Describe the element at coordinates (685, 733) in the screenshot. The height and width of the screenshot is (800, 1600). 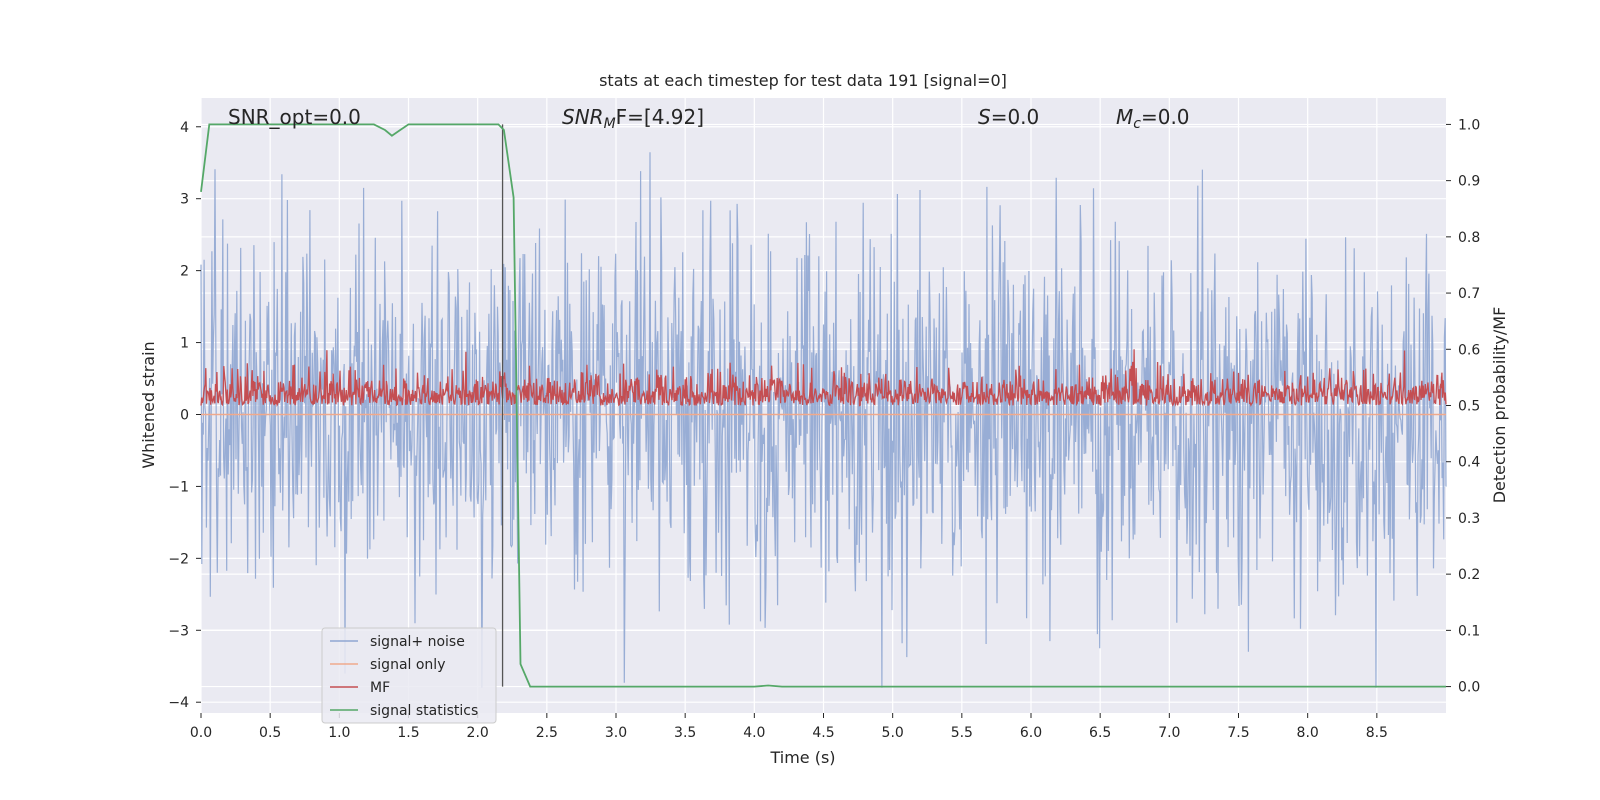
I see `x-tick-label: 3.5` at that location.